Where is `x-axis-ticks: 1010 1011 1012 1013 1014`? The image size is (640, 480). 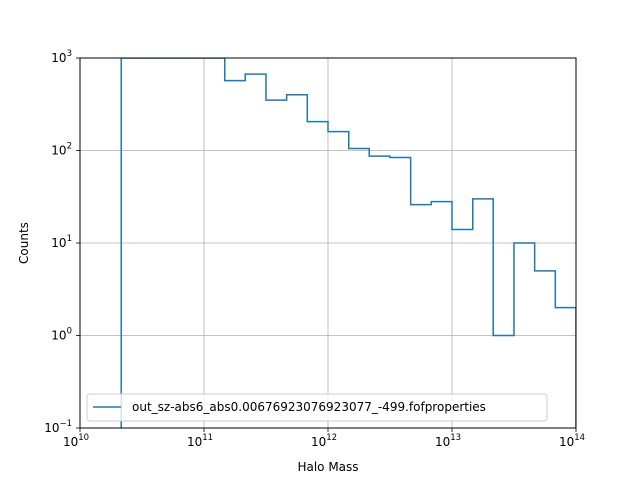 x-axis-ticks: 1010 1011 1012 1013 1014 is located at coordinates (324, 438).